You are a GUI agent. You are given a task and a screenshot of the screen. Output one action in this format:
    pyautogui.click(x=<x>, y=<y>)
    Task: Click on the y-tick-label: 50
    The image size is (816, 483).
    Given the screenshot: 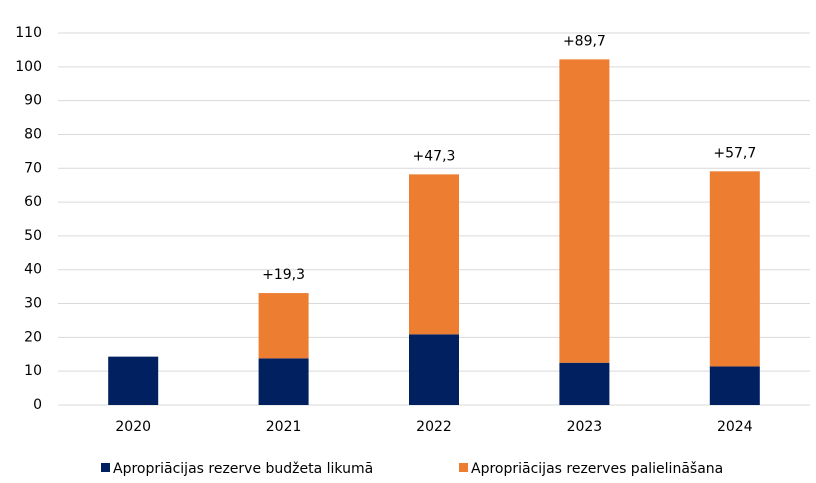 What is the action you would take?
    pyautogui.click(x=33, y=236)
    